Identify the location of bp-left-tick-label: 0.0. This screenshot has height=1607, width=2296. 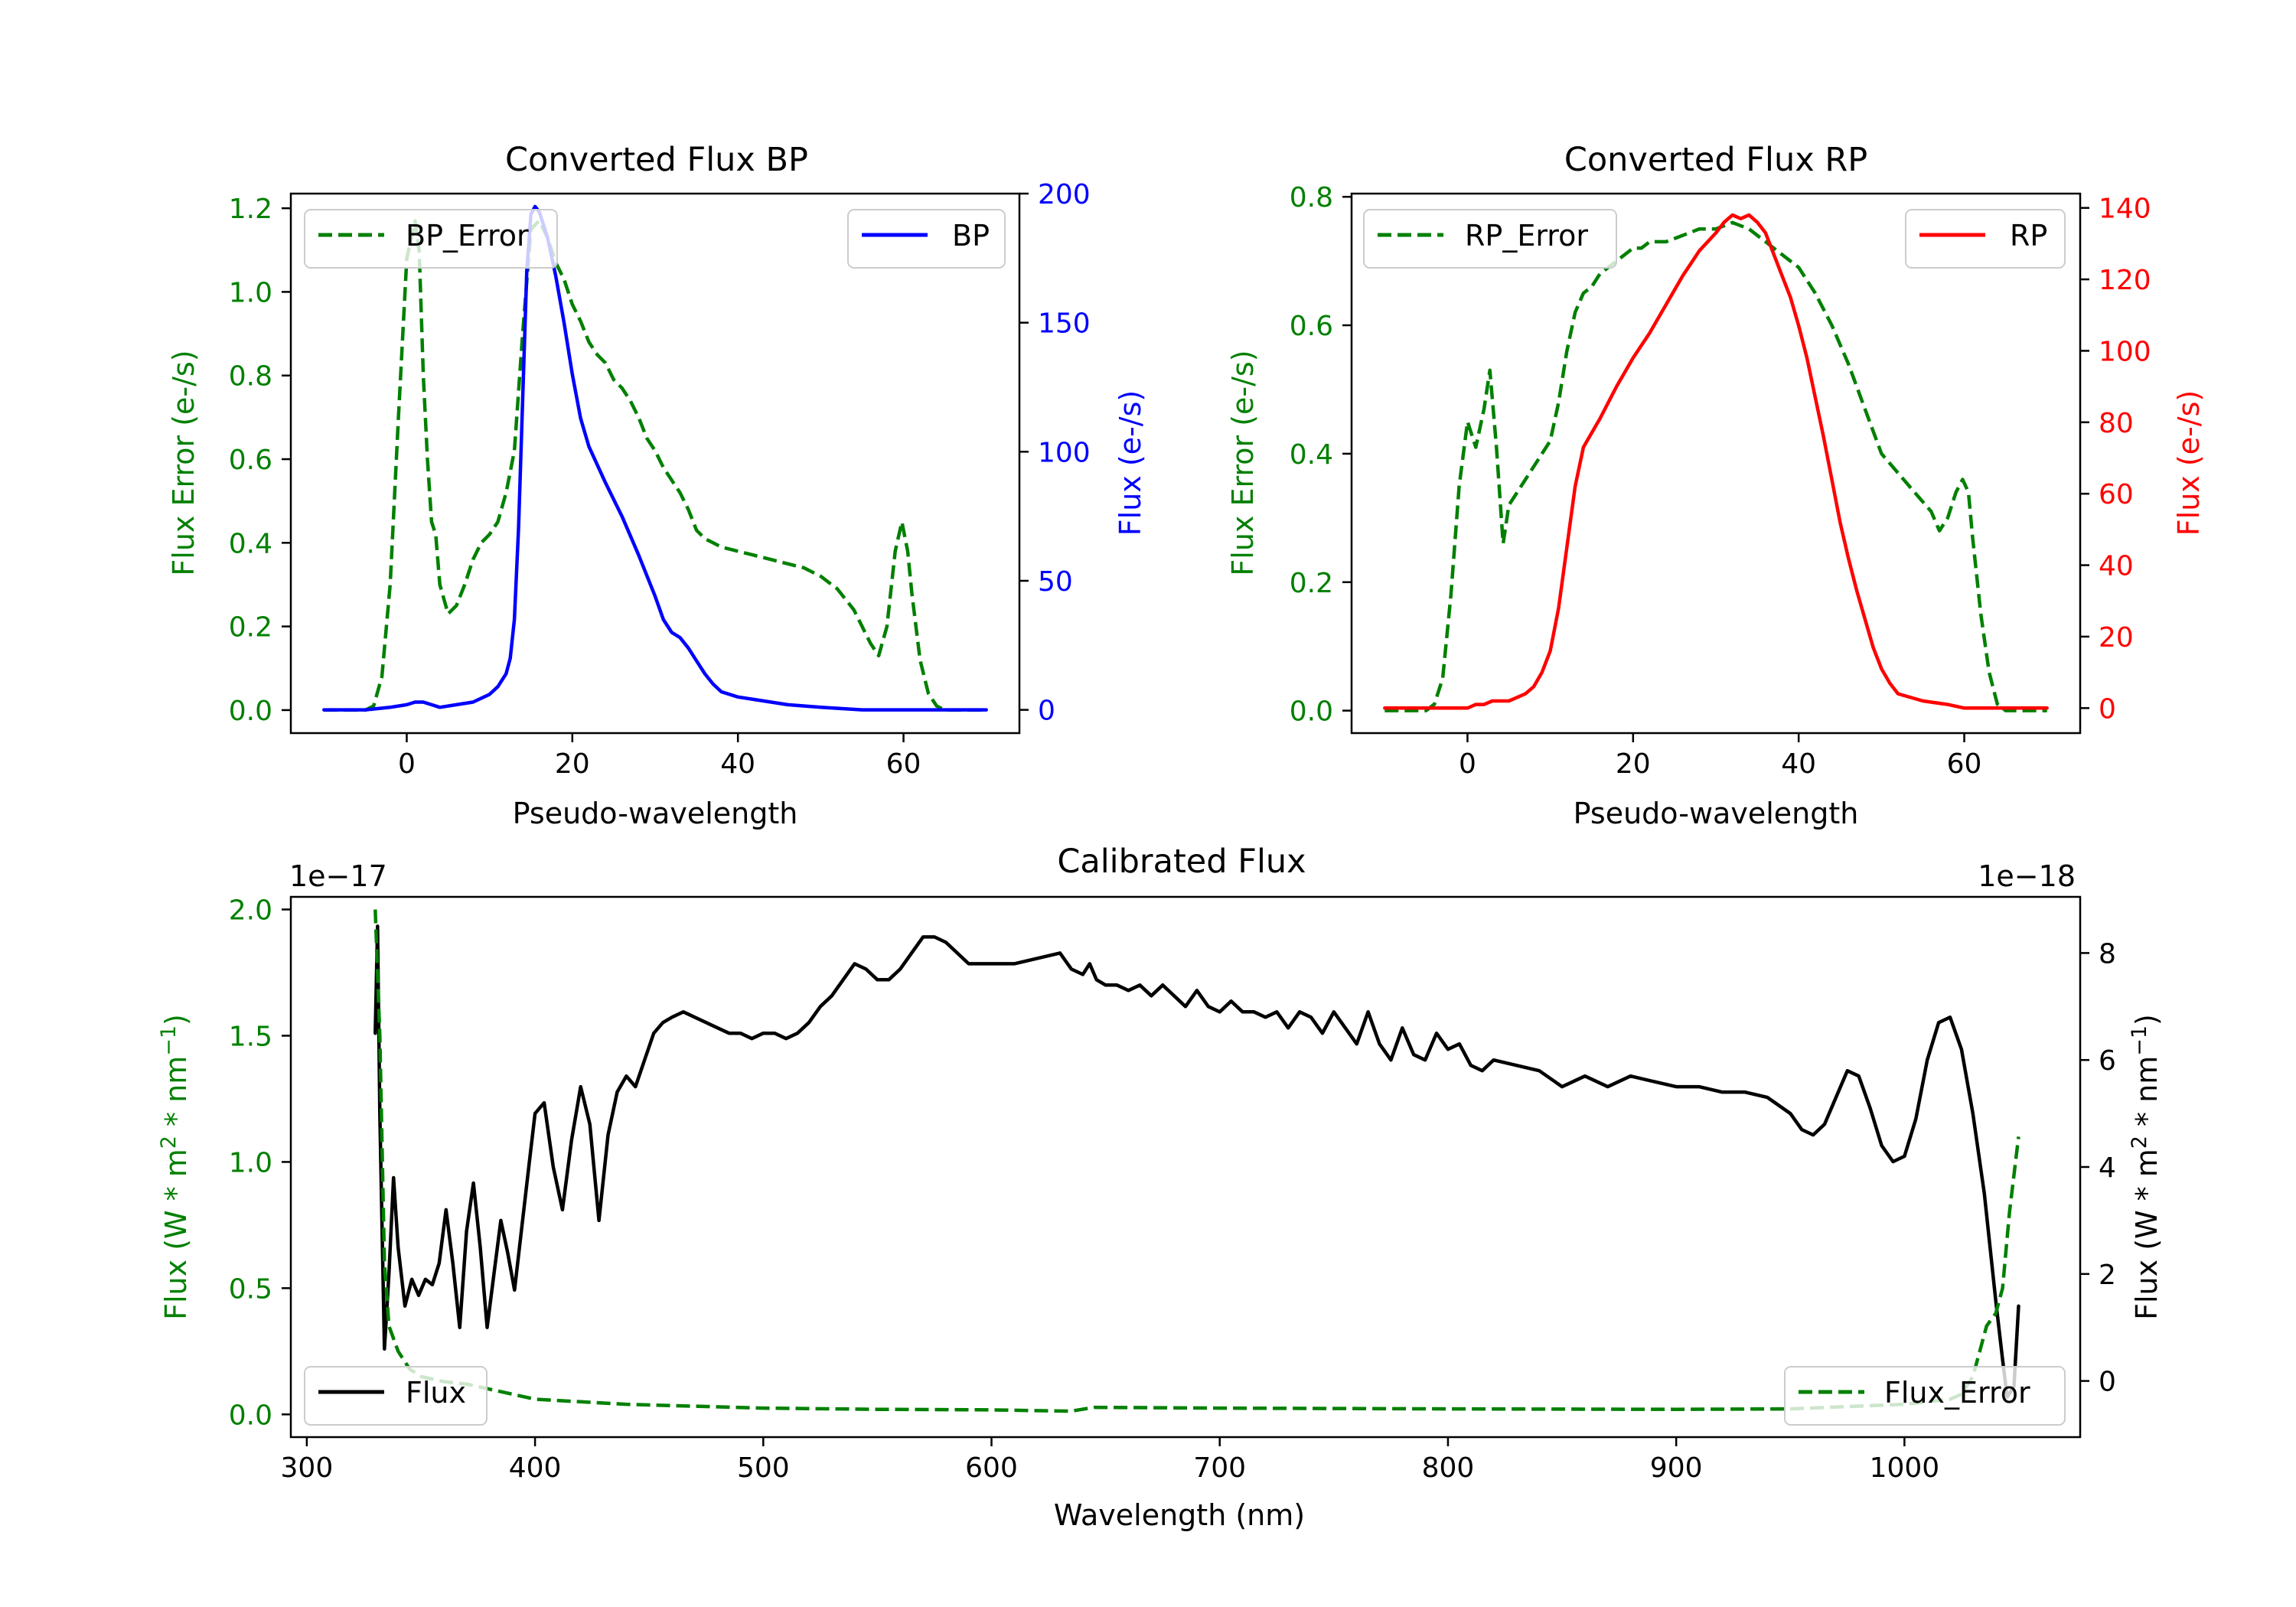
(250, 711).